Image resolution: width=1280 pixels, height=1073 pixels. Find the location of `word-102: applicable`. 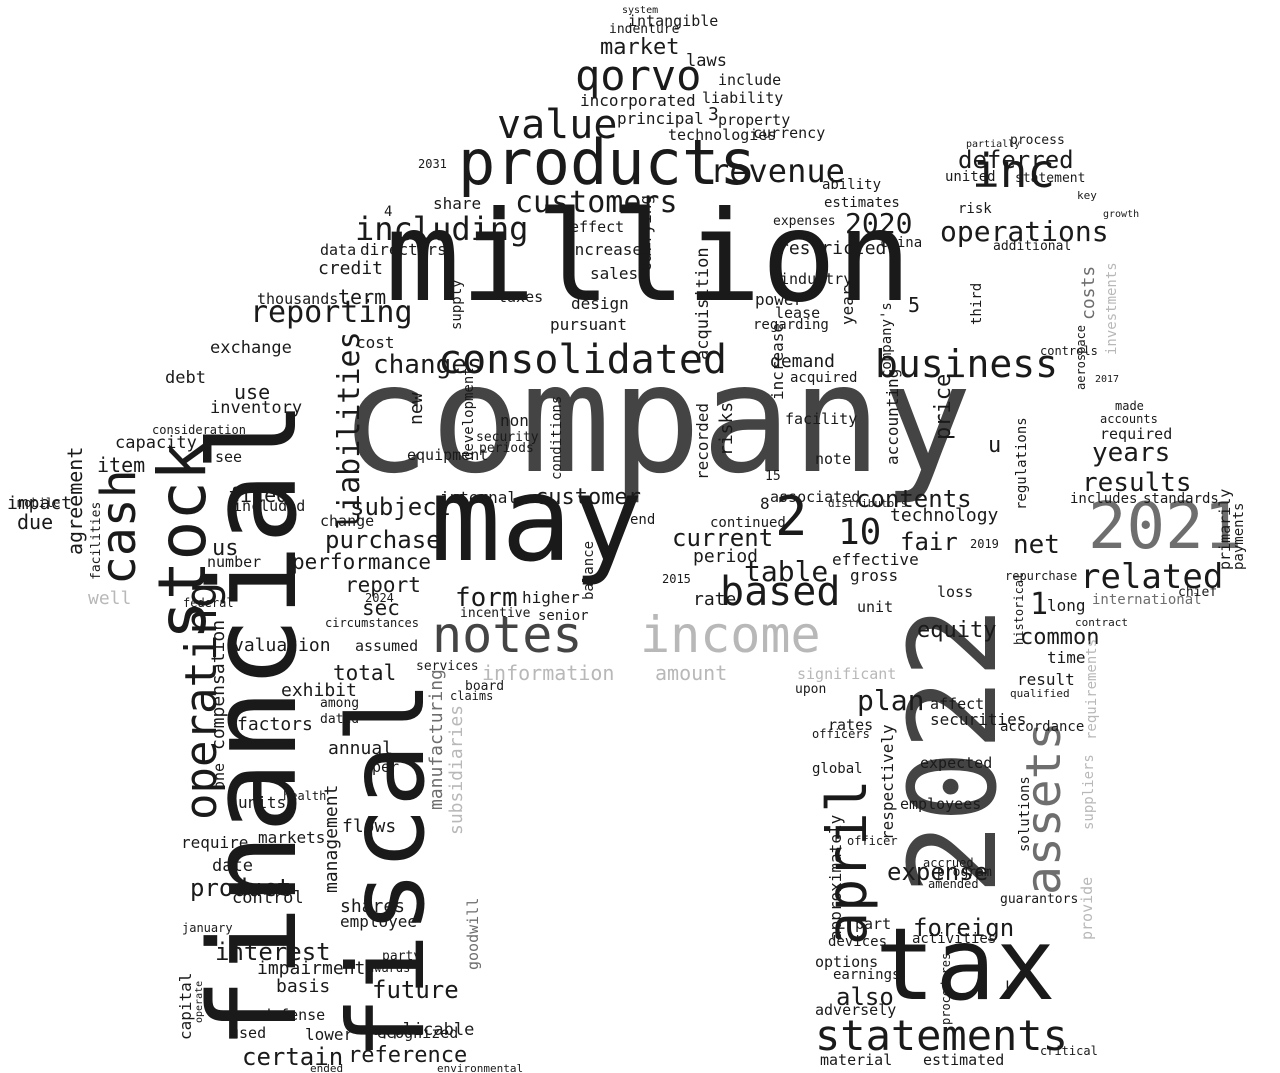

word-102: applicable is located at coordinates (423, 1030).